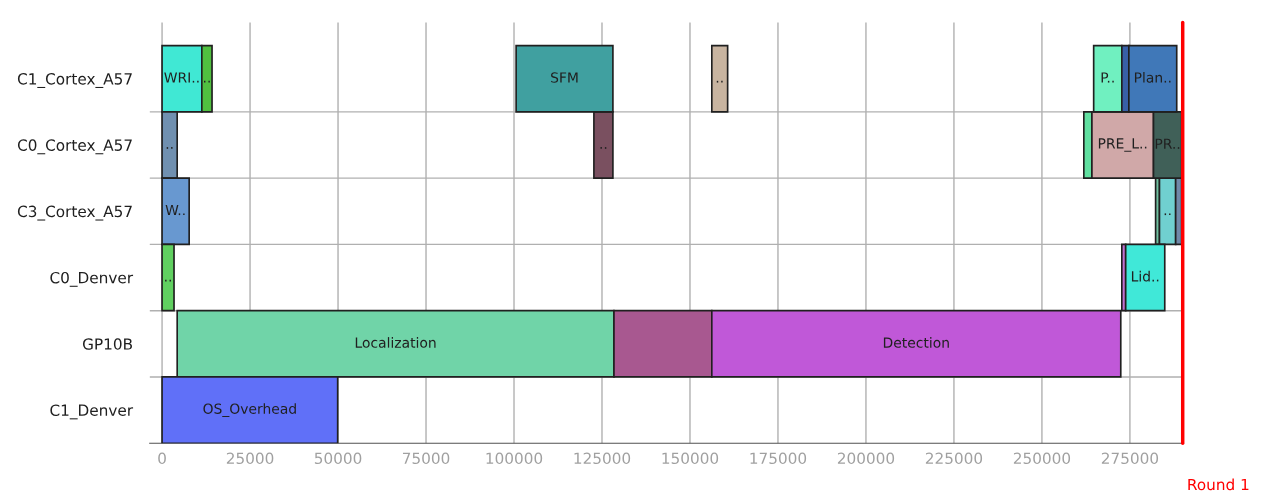  Describe the element at coordinates (954, 458) in the screenshot. I see `x-tick-label: 225000` at that location.